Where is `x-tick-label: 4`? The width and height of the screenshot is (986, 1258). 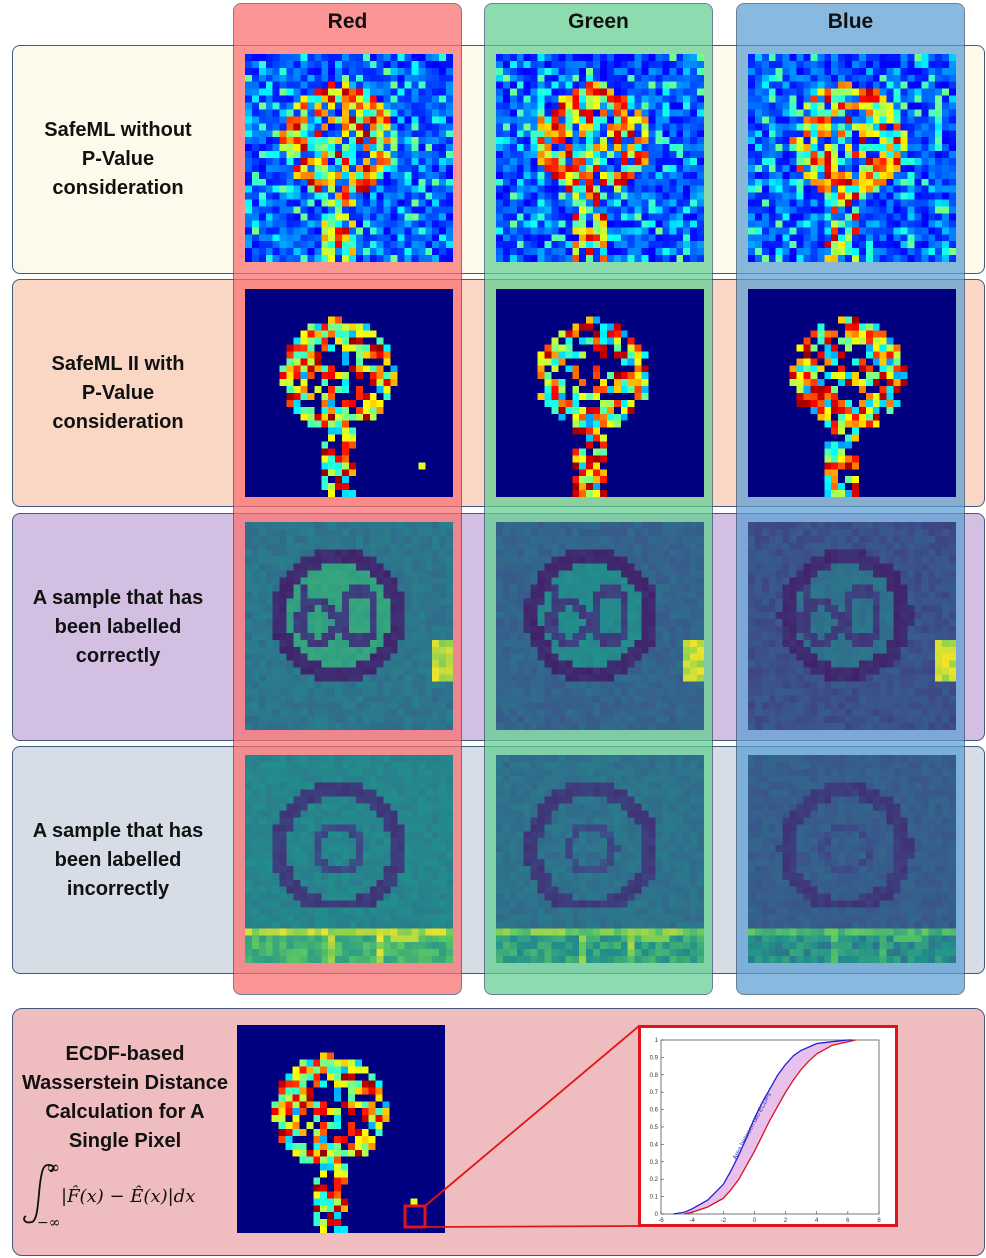
x-tick-label: 4 is located at coordinates (817, 1221).